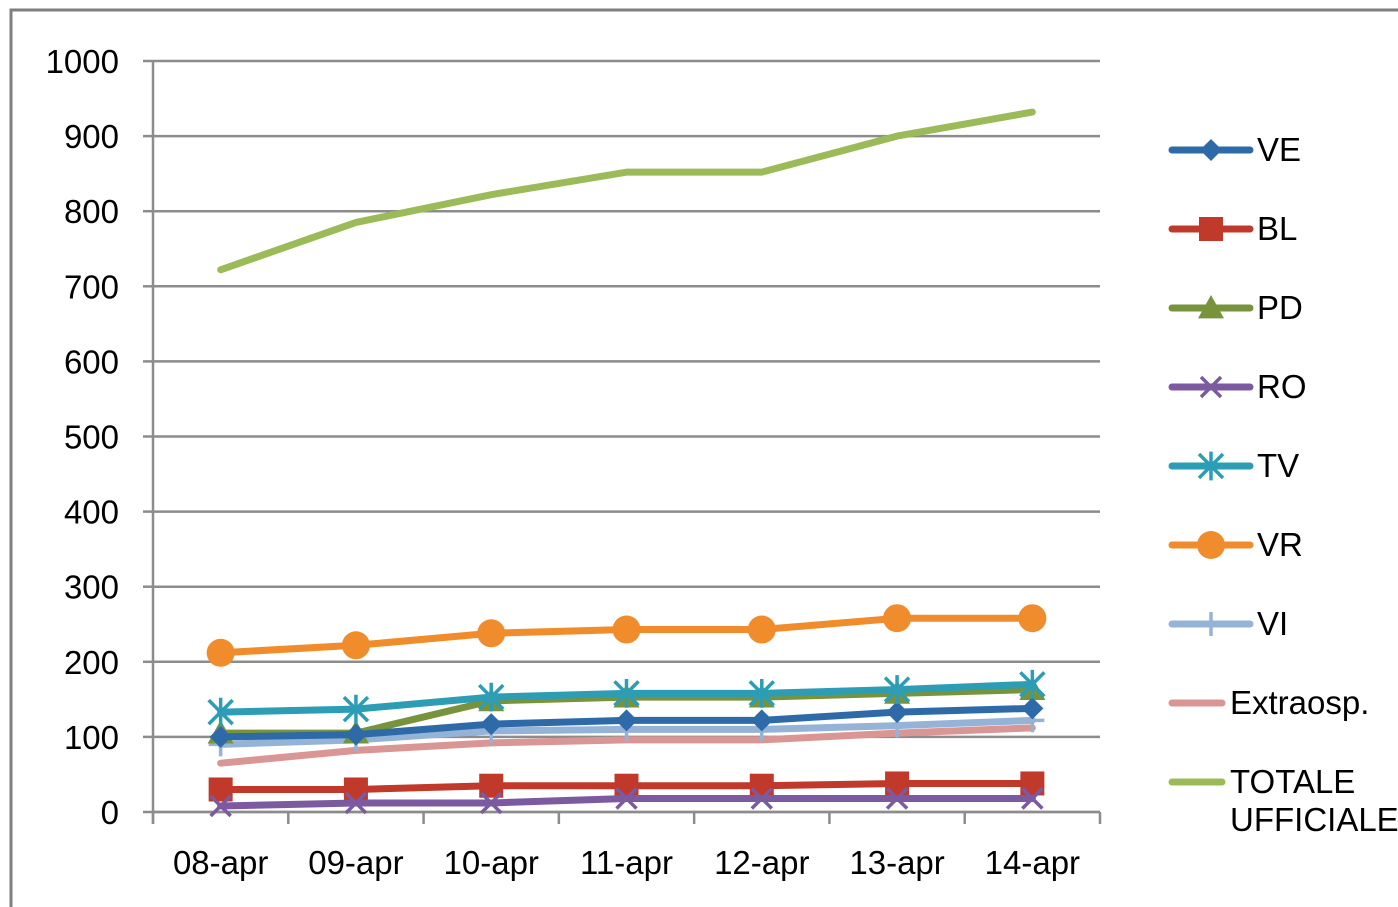 The width and height of the screenshot is (1398, 907). Describe the element at coordinates (1232, 228) in the screenshot. I see `legend-item: BL` at that location.